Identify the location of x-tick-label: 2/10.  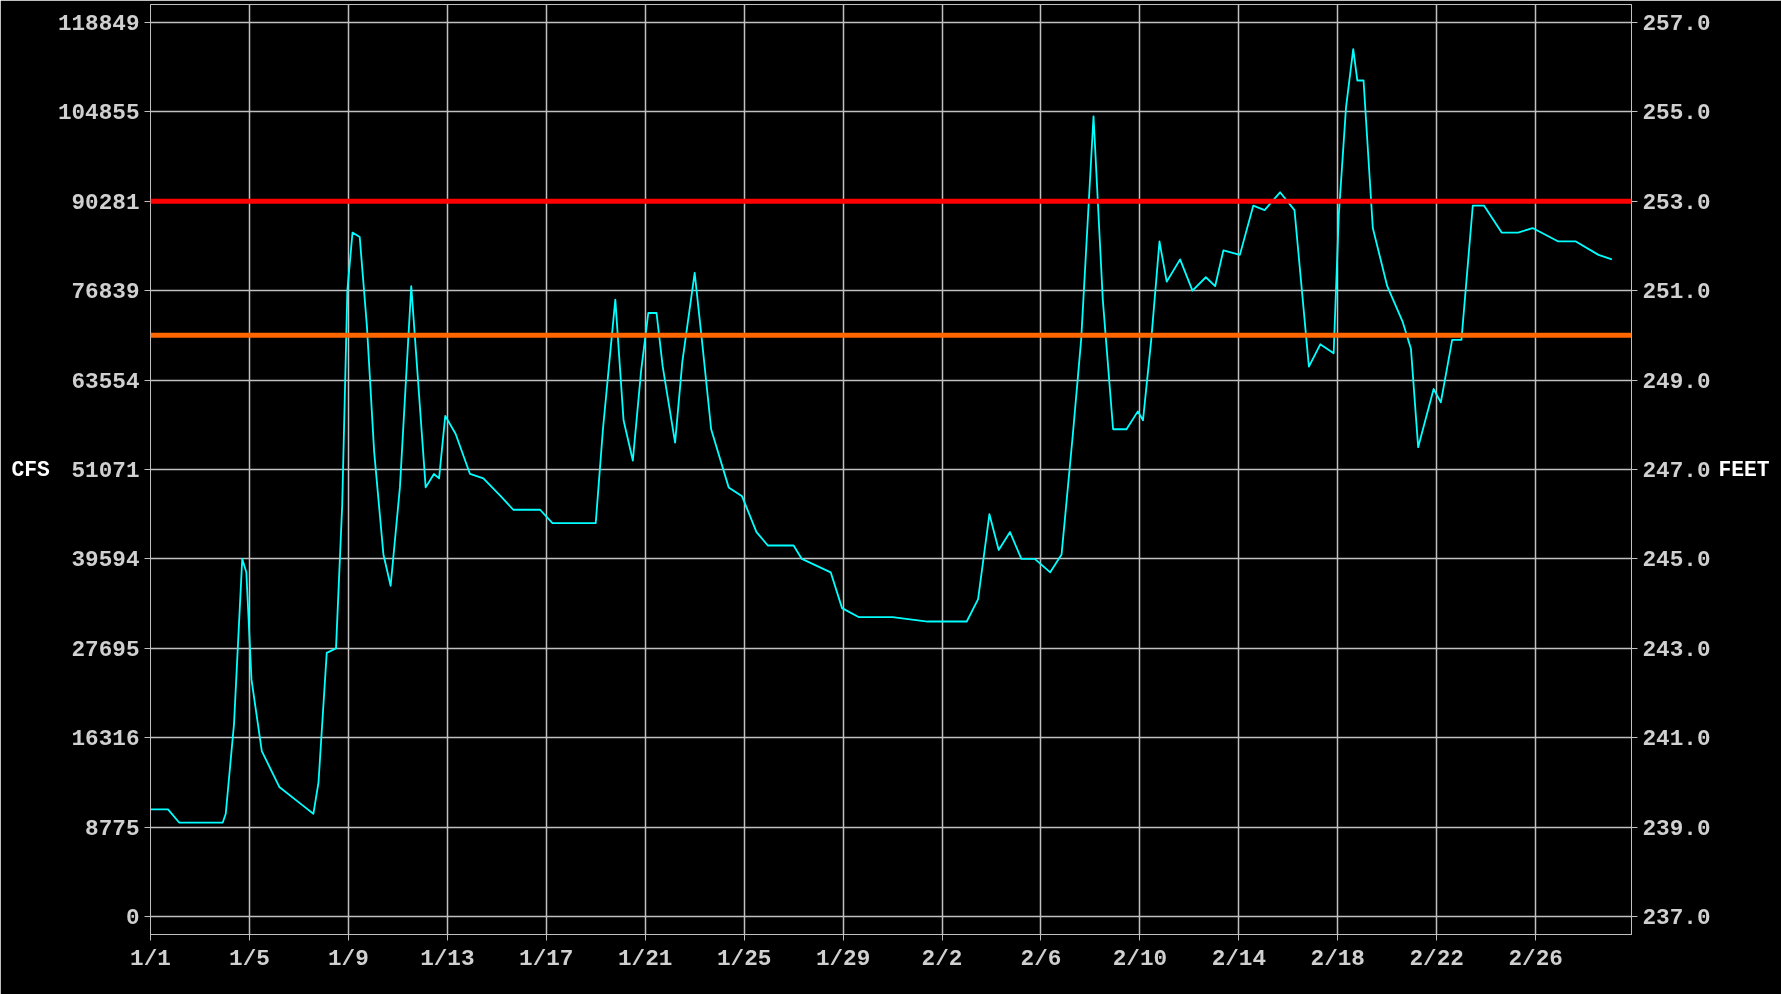
(1140, 958).